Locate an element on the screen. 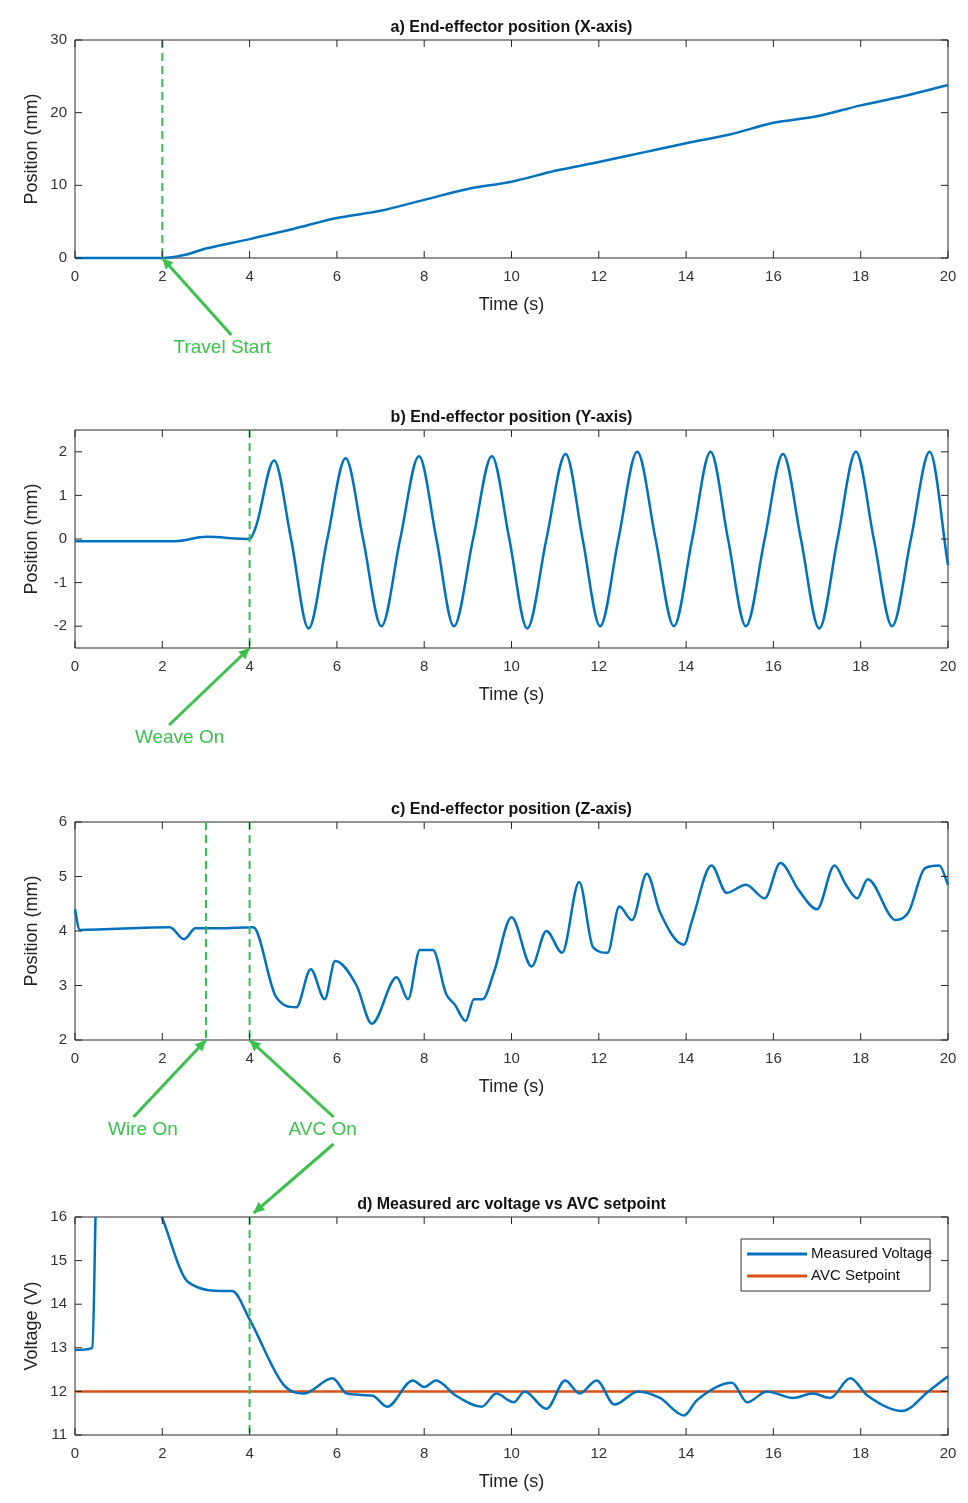 The image size is (968, 1503). y-tick-label: 15 is located at coordinates (58, 1259).